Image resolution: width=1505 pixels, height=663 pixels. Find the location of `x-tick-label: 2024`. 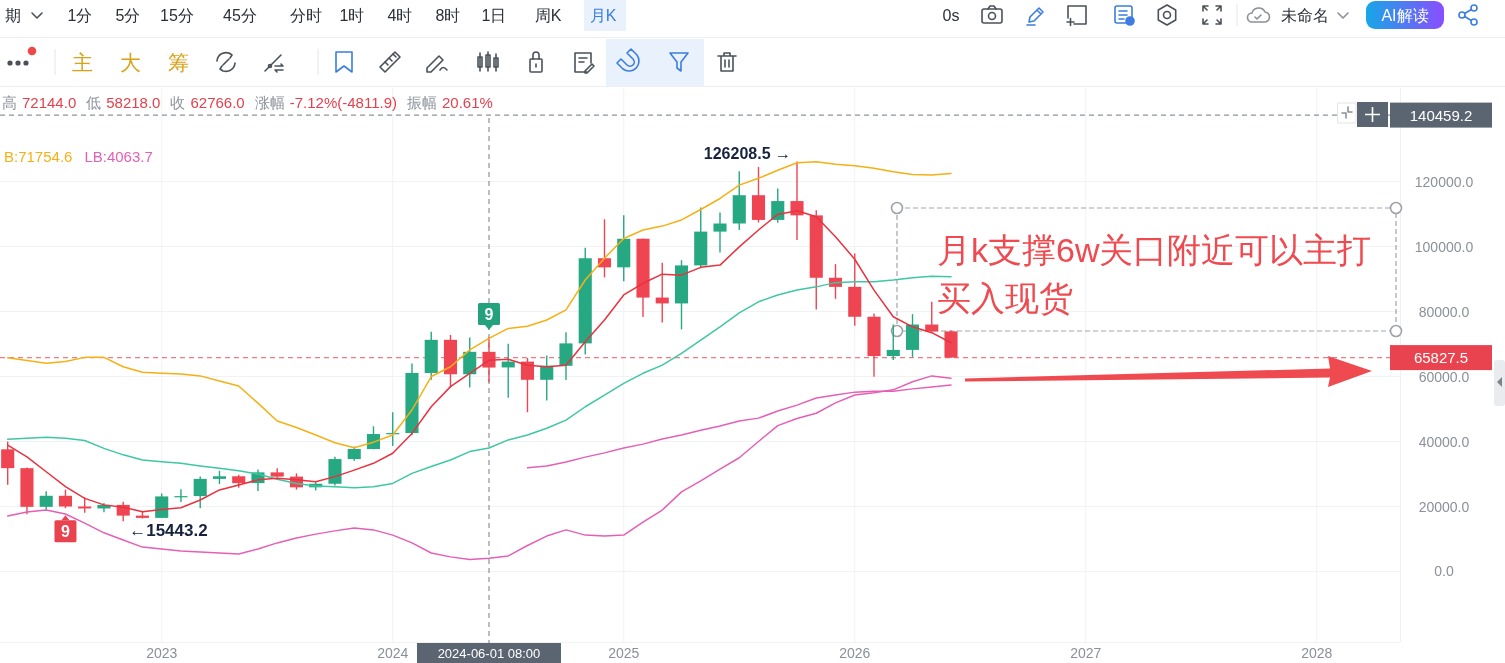

x-tick-label: 2024 is located at coordinates (393, 653).